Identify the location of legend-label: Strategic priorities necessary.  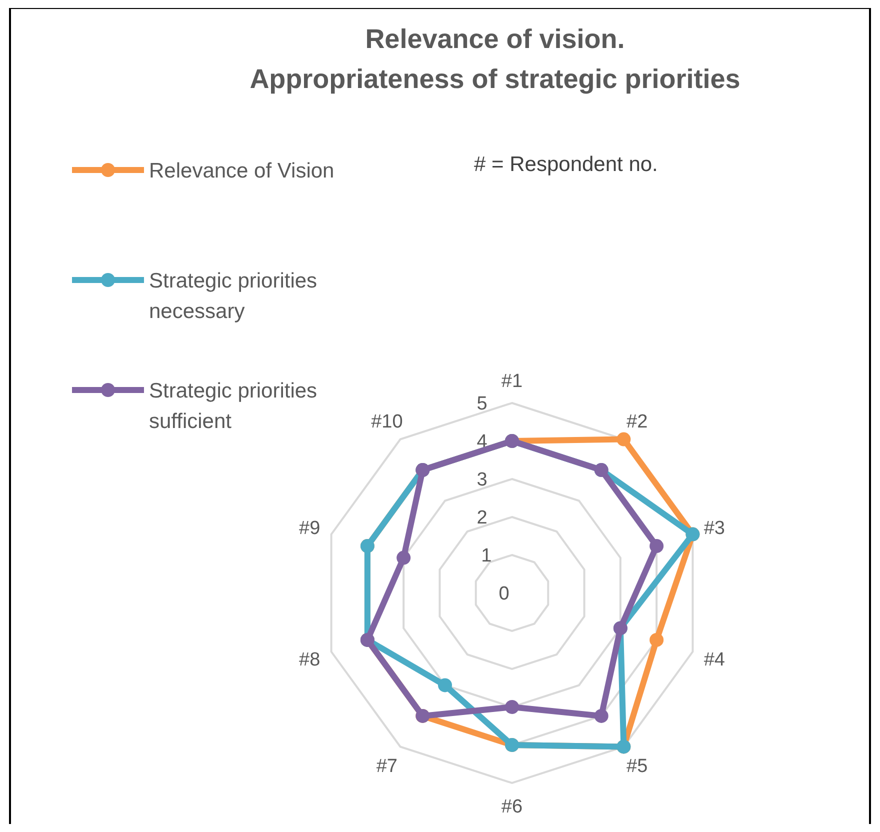
(233, 296).